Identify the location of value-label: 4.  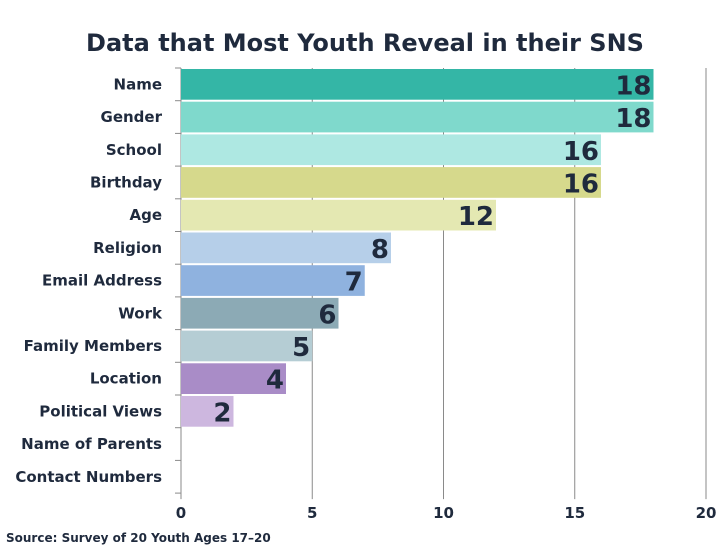
(275, 381).